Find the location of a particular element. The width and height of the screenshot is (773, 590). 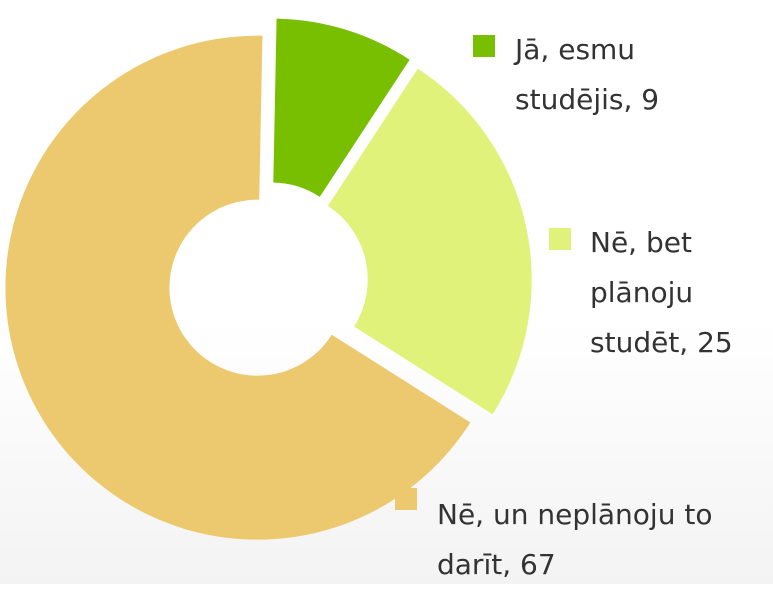

slice-label: Nē, un neplānoju to darīt, 67 is located at coordinates (575, 539).